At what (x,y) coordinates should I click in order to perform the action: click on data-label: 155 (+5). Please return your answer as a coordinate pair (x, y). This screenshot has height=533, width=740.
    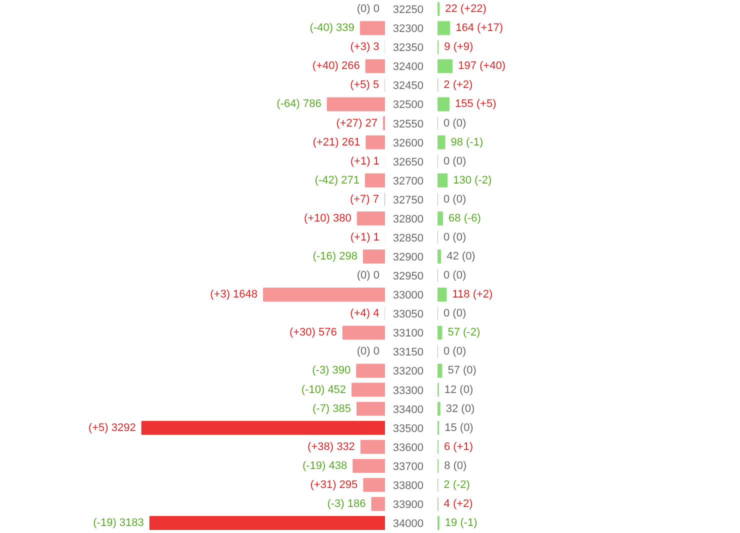
    Looking at the image, I should click on (475, 104).